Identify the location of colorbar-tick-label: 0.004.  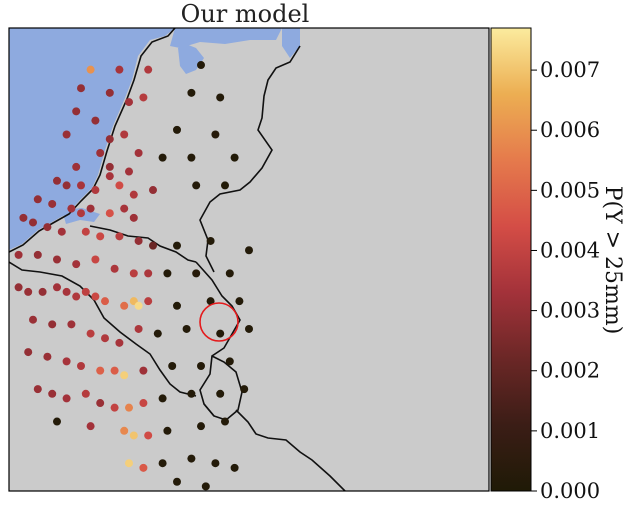
(570, 250).